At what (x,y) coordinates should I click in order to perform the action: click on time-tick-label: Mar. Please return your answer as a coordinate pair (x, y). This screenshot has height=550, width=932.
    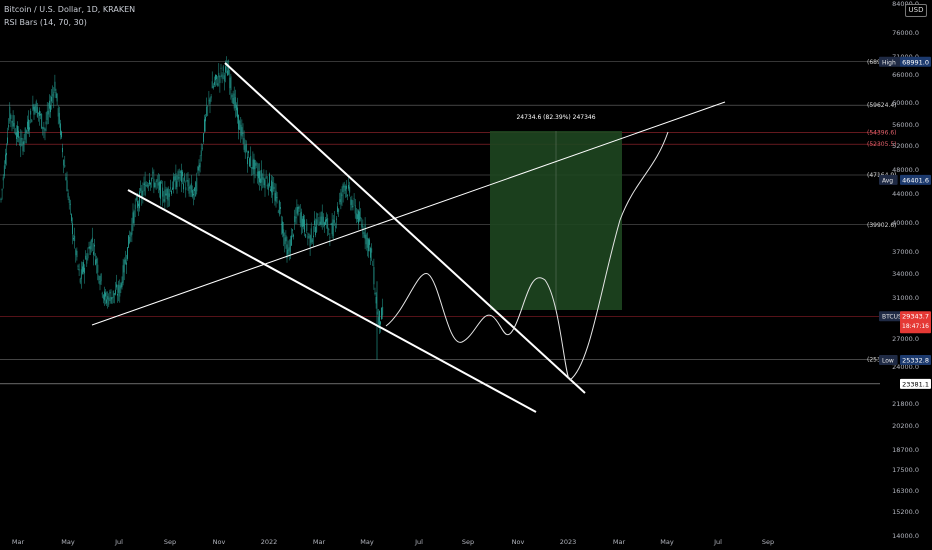
    Looking at the image, I should click on (319, 542).